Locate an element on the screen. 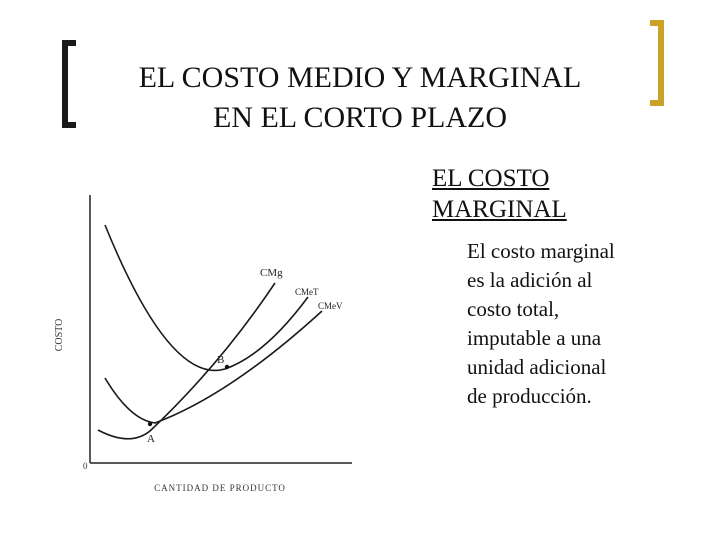 The image size is (720, 540). slide-title-line-1: EL COSTO MEDIO Y MARGINAL is located at coordinates (360, 77).